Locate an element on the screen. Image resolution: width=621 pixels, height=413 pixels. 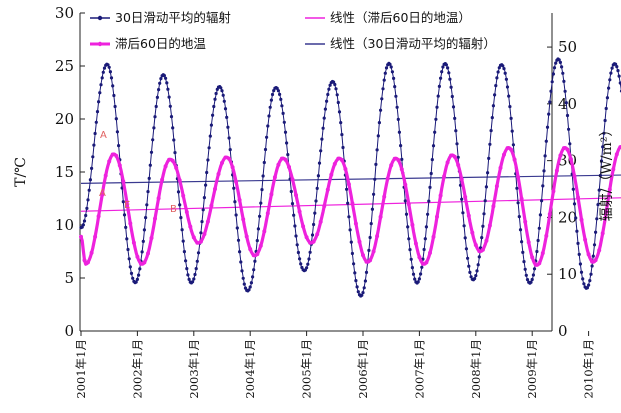
right-tick-label: 20 is located at coordinates (567, 217).